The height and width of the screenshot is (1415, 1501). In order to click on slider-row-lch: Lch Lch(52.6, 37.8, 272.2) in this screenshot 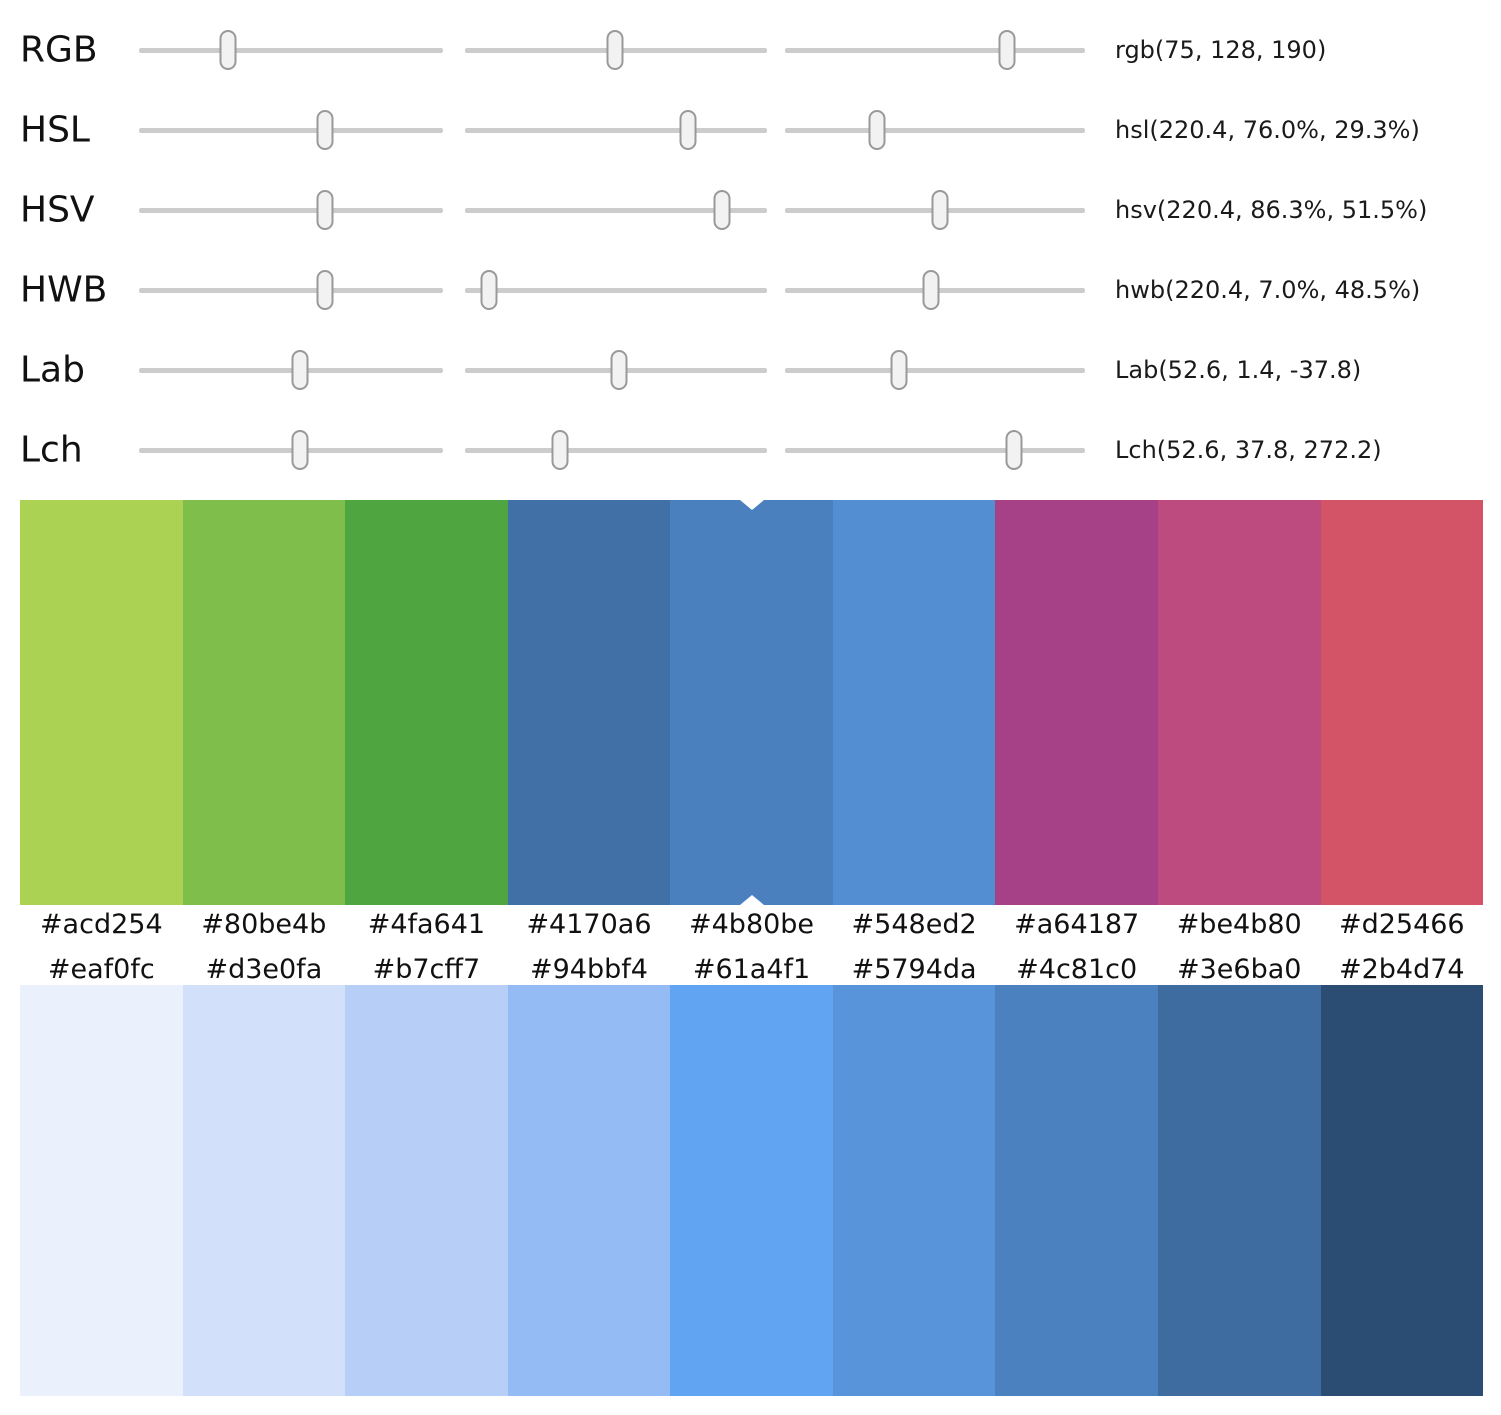, I will do `click(750, 450)`.